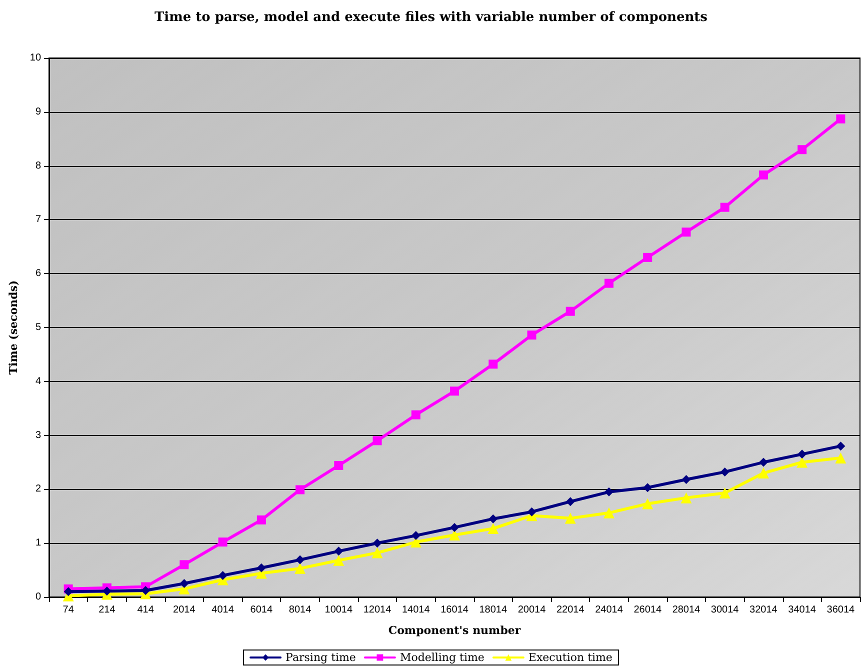 This screenshot has height=669, width=862. I want to click on x-tick-label: 16014, so click(454, 610).